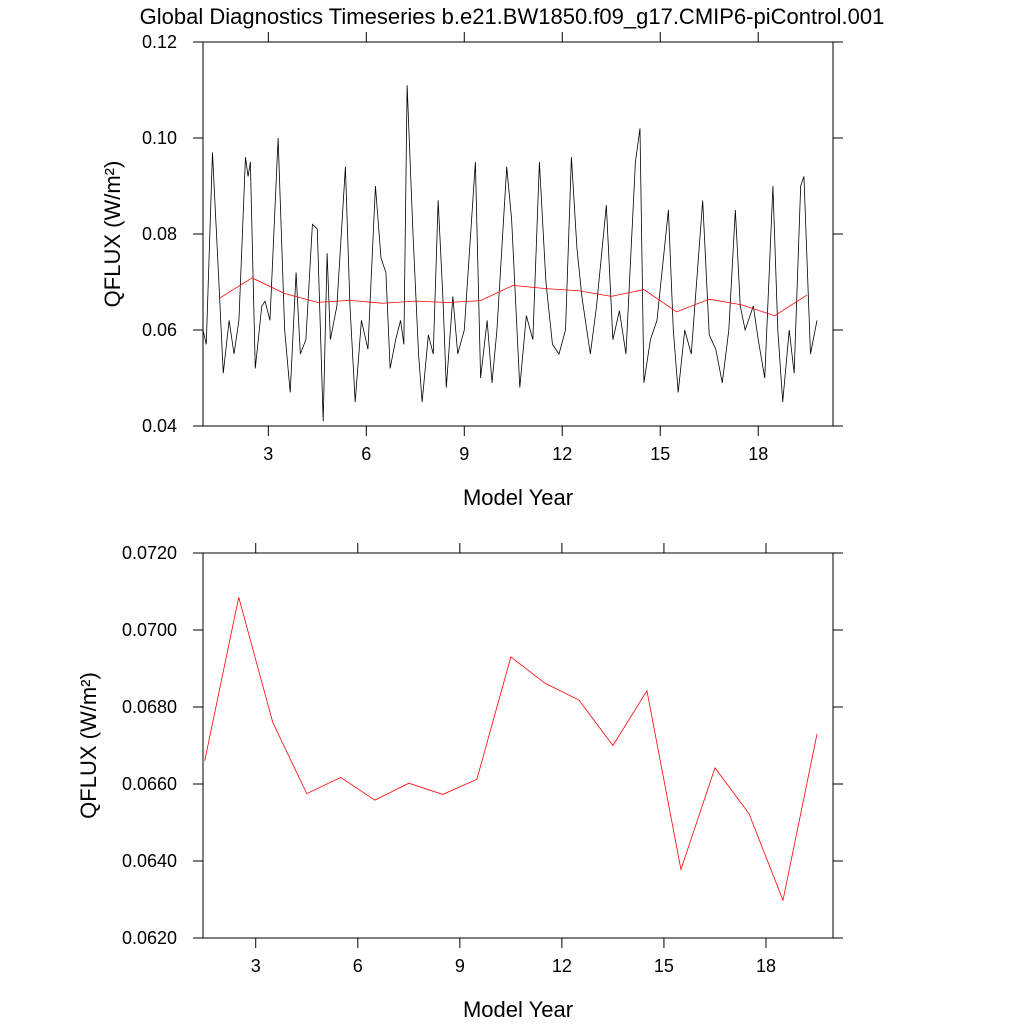 Image resolution: width=1024 pixels, height=1024 pixels. What do you see at coordinates (149, 784) in the screenshot?
I see `y-tick-label: 0.0660` at bounding box center [149, 784].